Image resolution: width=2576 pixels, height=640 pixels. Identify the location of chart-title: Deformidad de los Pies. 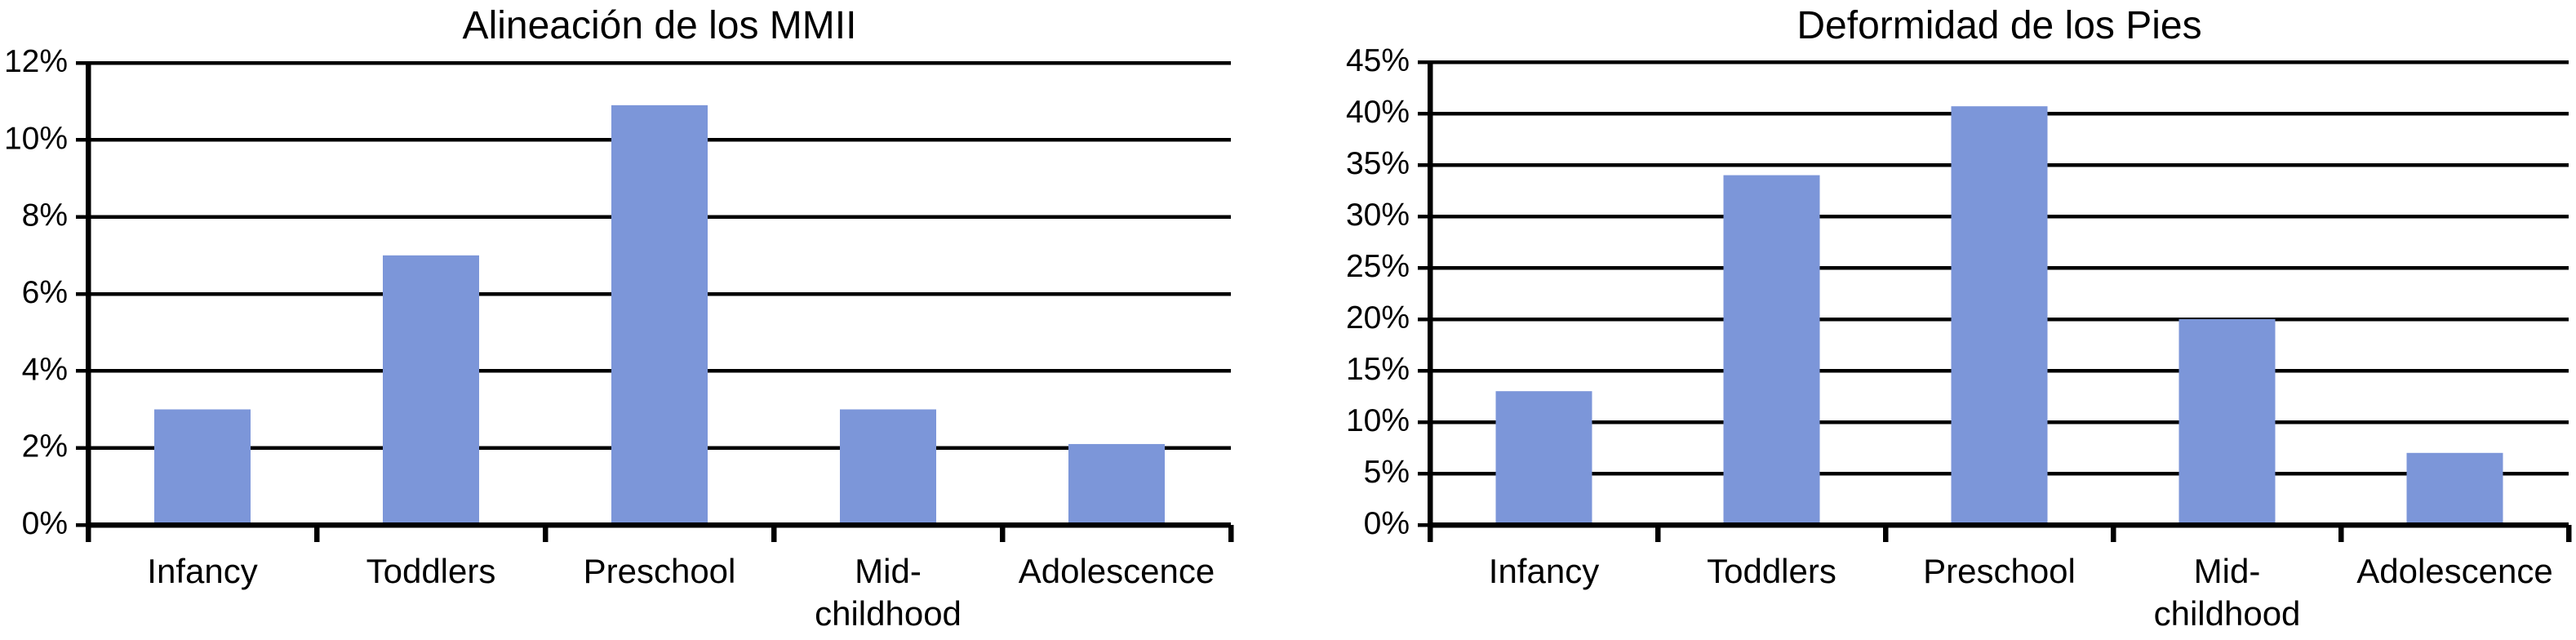
(1999, 25).